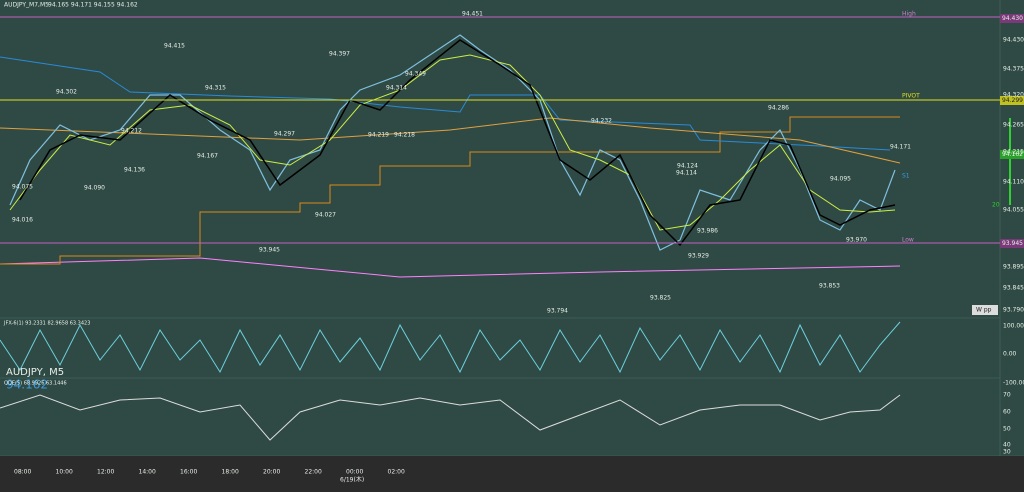  Describe the element at coordinates (22, 472) in the screenshot. I see `time-tick: 08:00` at that location.